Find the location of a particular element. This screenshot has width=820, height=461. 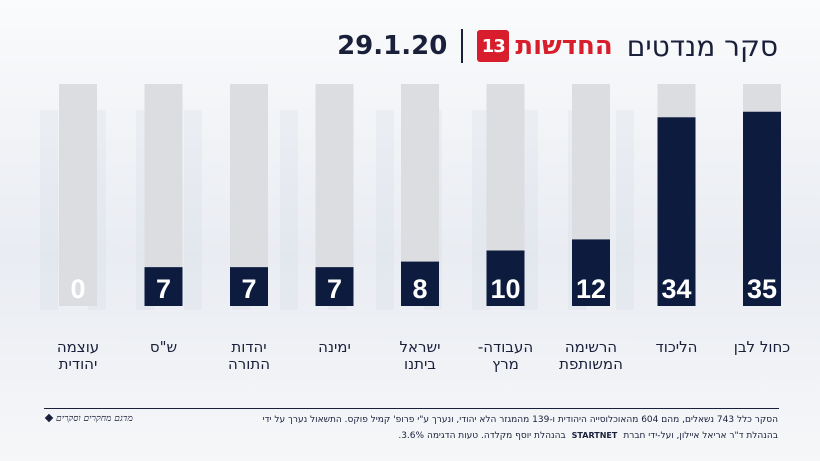

bar-track is located at coordinates (78, 195).